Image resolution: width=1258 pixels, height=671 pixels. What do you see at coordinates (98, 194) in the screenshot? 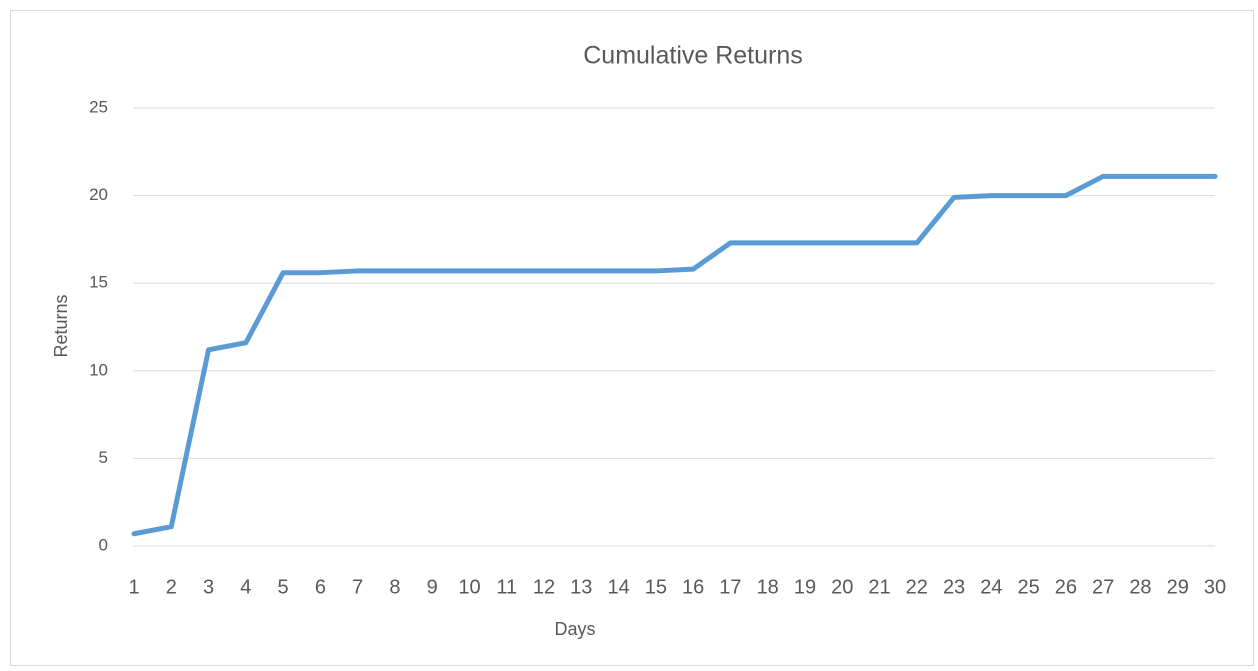
I see `y-tick-label: 20` at bounding box center [98, 194].